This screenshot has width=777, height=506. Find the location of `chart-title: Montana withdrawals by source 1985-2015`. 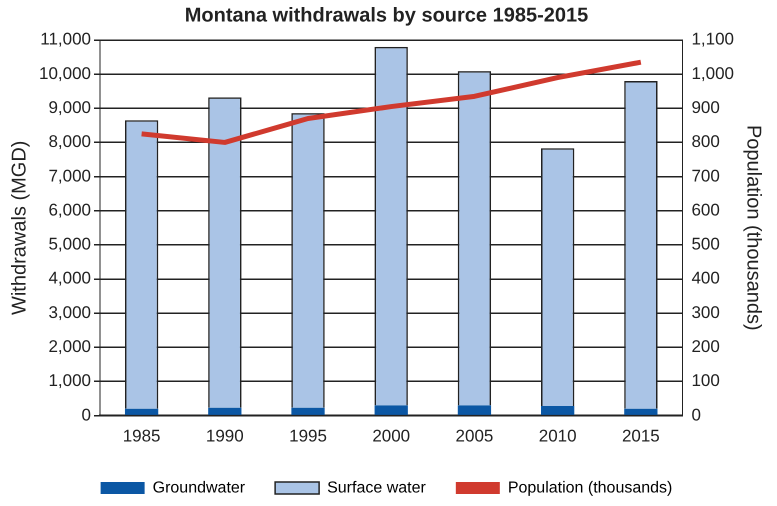

chart-title: Montana withdrawals by source 1985-2015 is located at coordinates (386, 15).